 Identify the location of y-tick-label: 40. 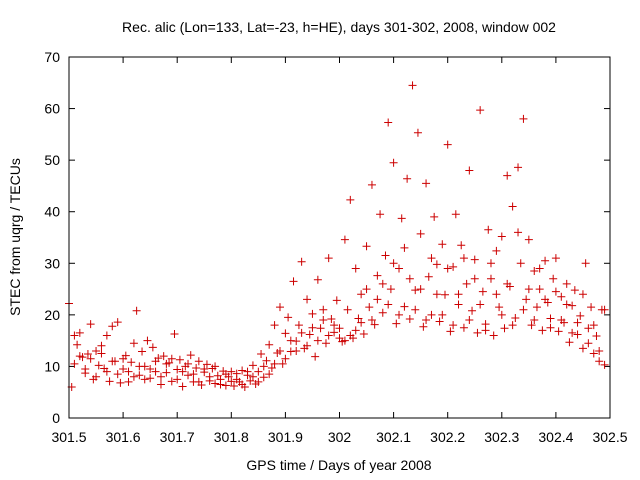
(52, 212).